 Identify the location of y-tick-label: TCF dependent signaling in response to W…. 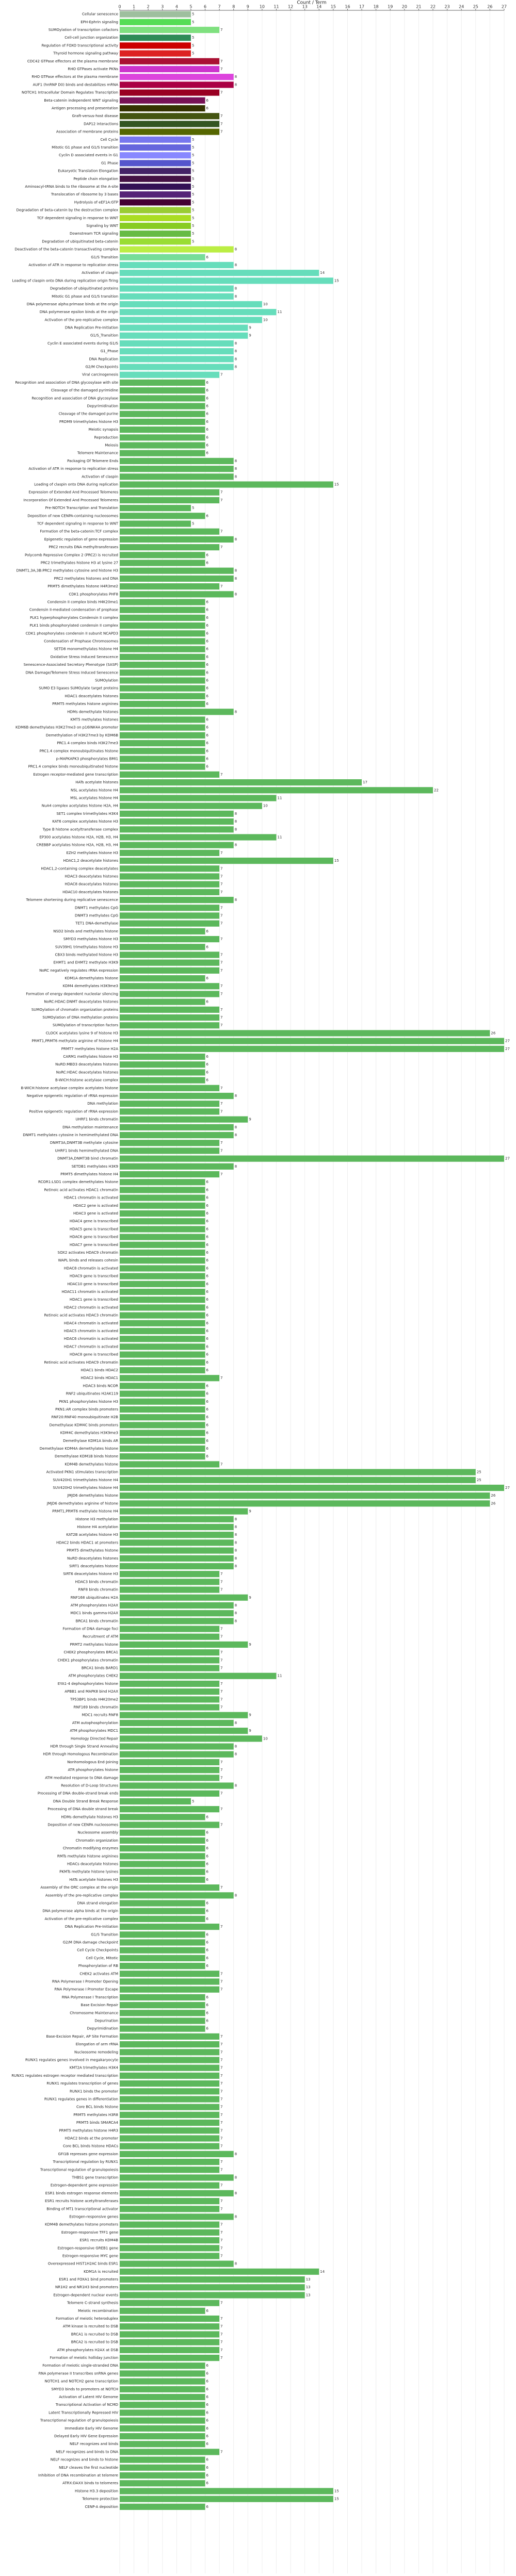
(78, 524).